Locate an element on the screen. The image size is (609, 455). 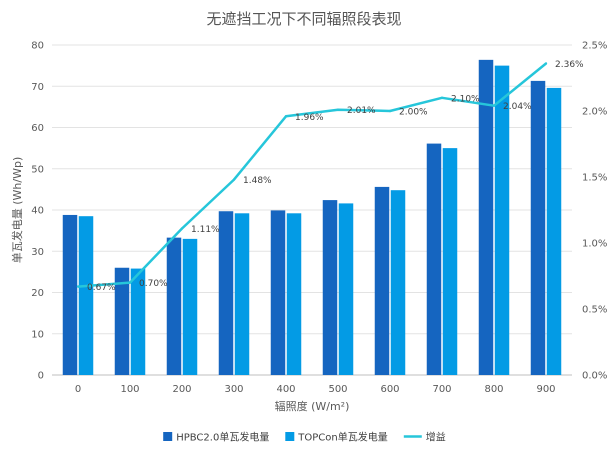
y-tick-label: 70 is located at coordinates (37, 87).